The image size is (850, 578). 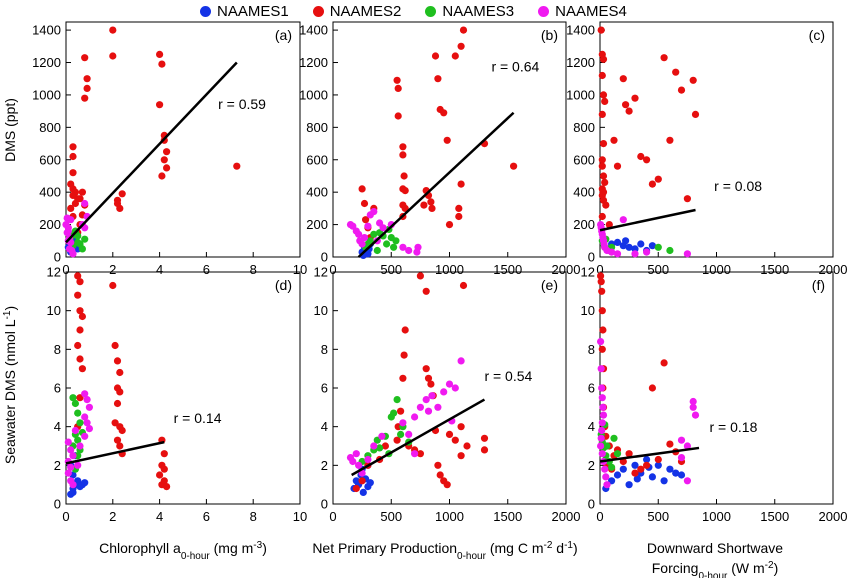 What do you see at coordinates (715, 548) in the screenshot?
I see `x-axis-label-c-line1: Downward Shortwave` at bounding box center [715, 548].